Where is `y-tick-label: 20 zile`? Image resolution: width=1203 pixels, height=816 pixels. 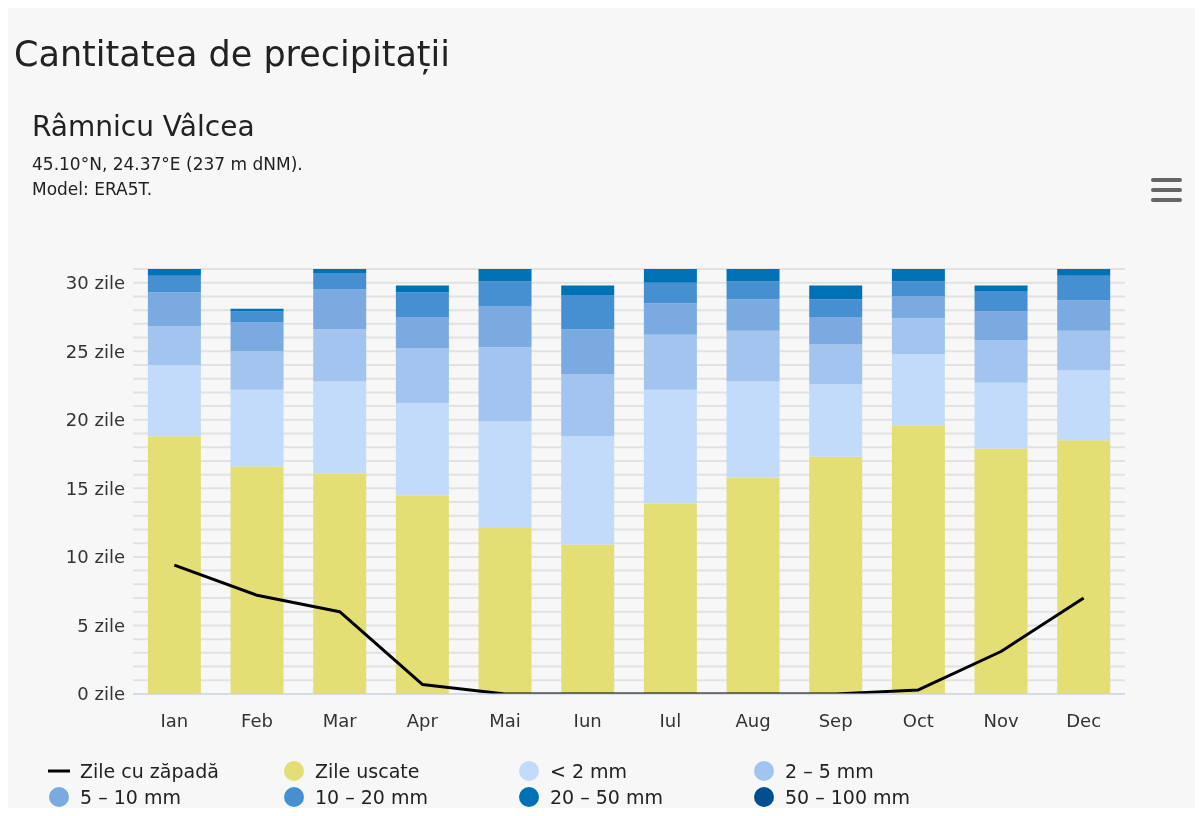
y-tick-label: 20 zile is located at coordinates (95, 420).